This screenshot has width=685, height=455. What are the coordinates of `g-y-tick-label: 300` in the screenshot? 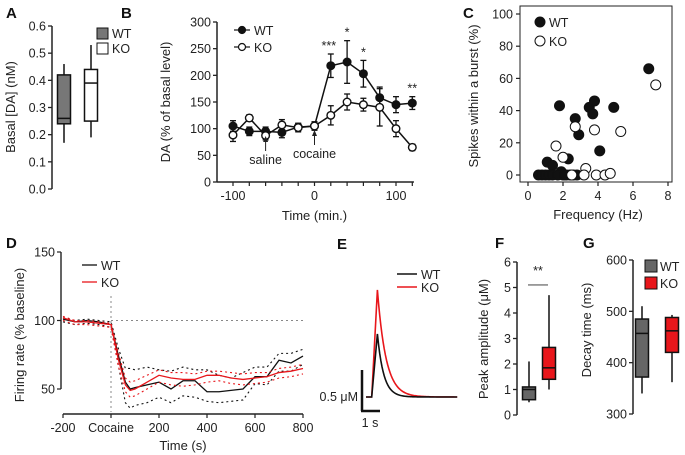 It's located at (616, 415).